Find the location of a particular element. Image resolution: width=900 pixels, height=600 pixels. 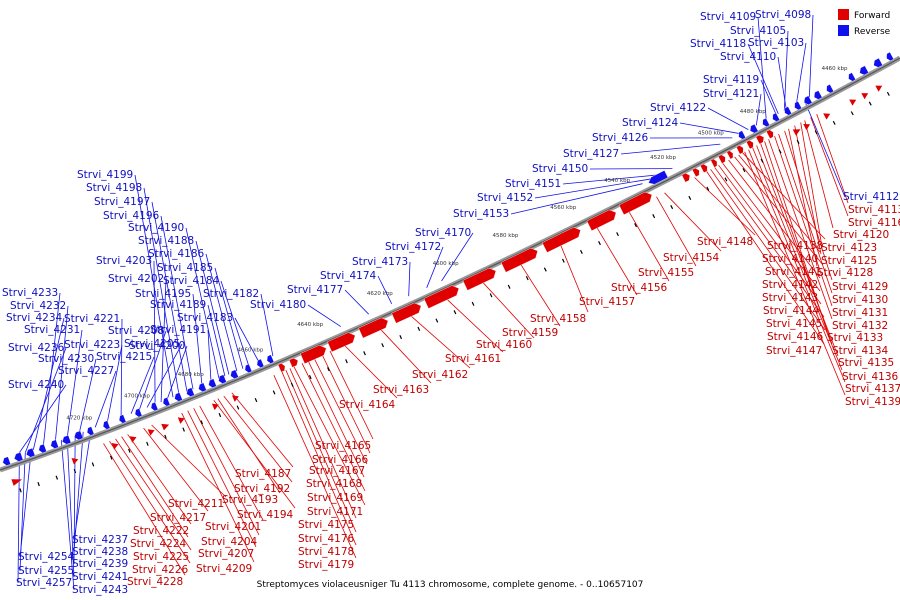

forward-gene-label: Strvi_4160 is located at coordinates (504, 345).